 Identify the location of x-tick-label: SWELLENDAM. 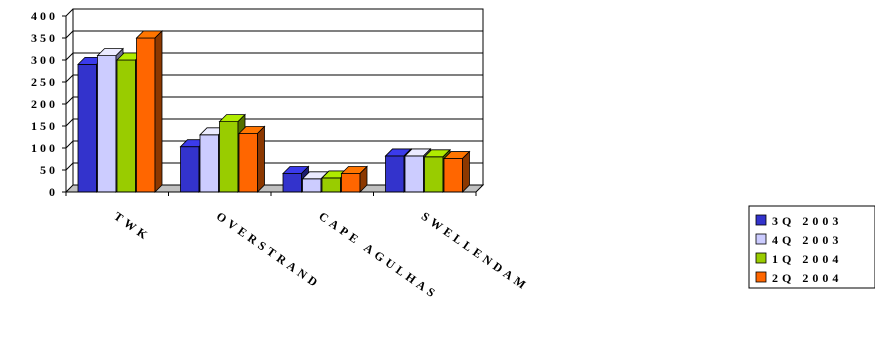
(475, 251).